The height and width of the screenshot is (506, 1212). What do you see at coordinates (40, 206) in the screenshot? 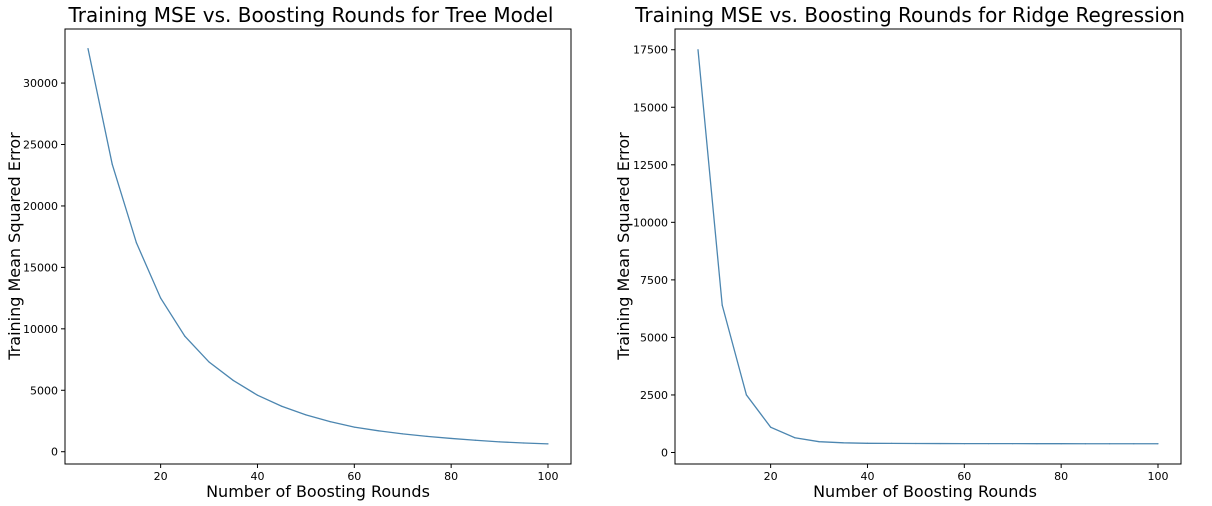
I see `y-tick-label: 20000` at bounding box center [40, 206].